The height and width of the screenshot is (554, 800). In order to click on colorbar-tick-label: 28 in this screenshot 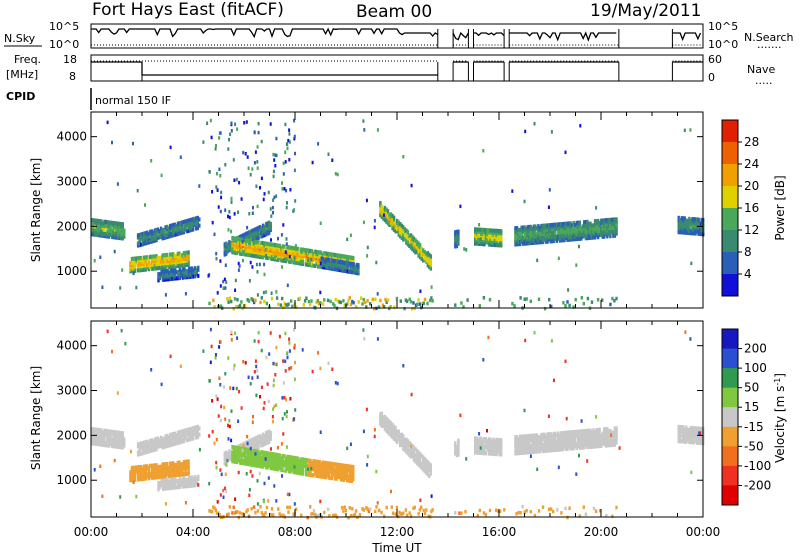, I will do `click(751, 142)`.